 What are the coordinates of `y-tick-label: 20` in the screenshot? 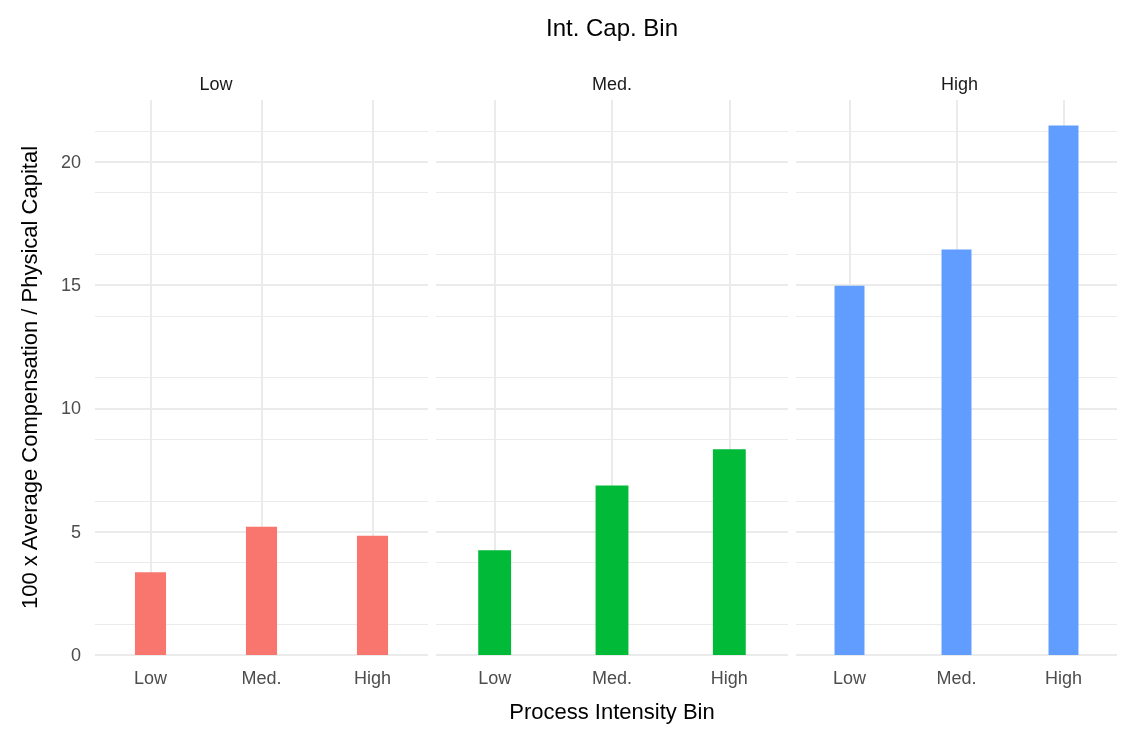 It's located at (70, 161).